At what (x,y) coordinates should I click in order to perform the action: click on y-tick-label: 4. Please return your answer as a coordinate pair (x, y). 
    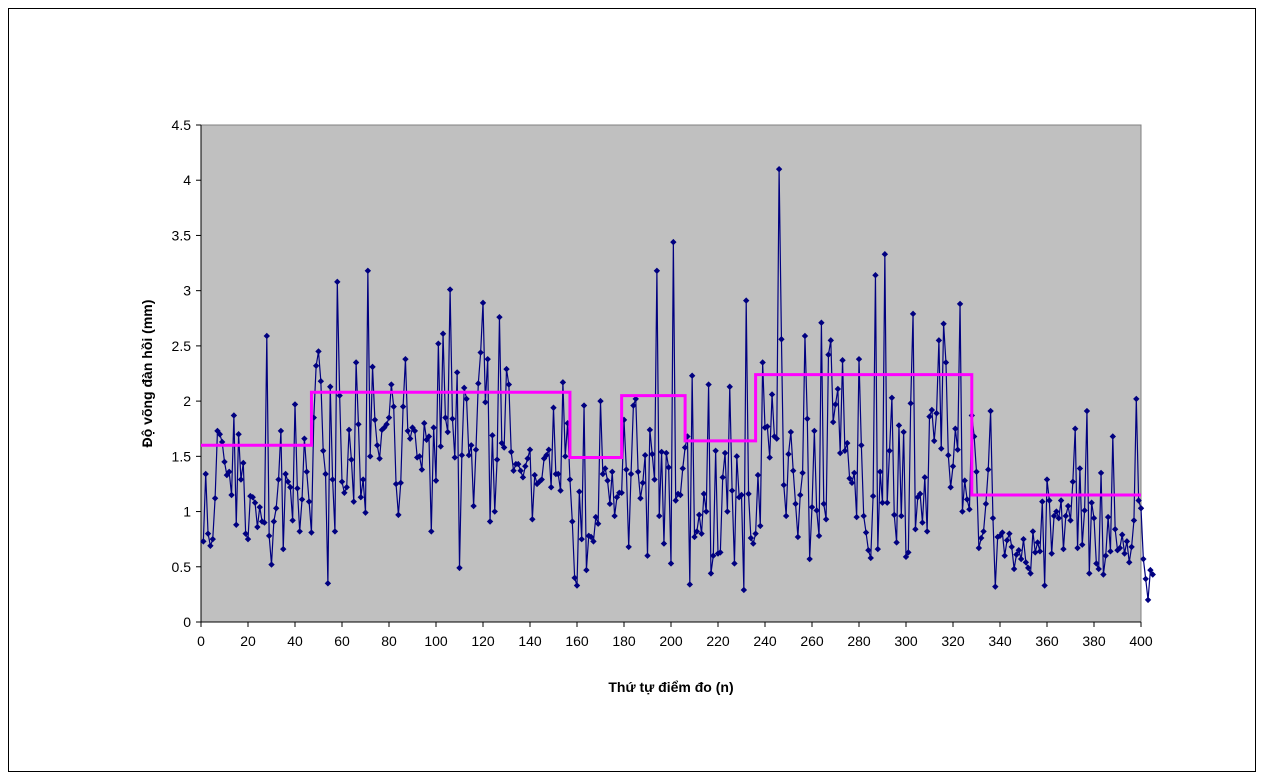
    Looking at the image, I should click on (187, 180).